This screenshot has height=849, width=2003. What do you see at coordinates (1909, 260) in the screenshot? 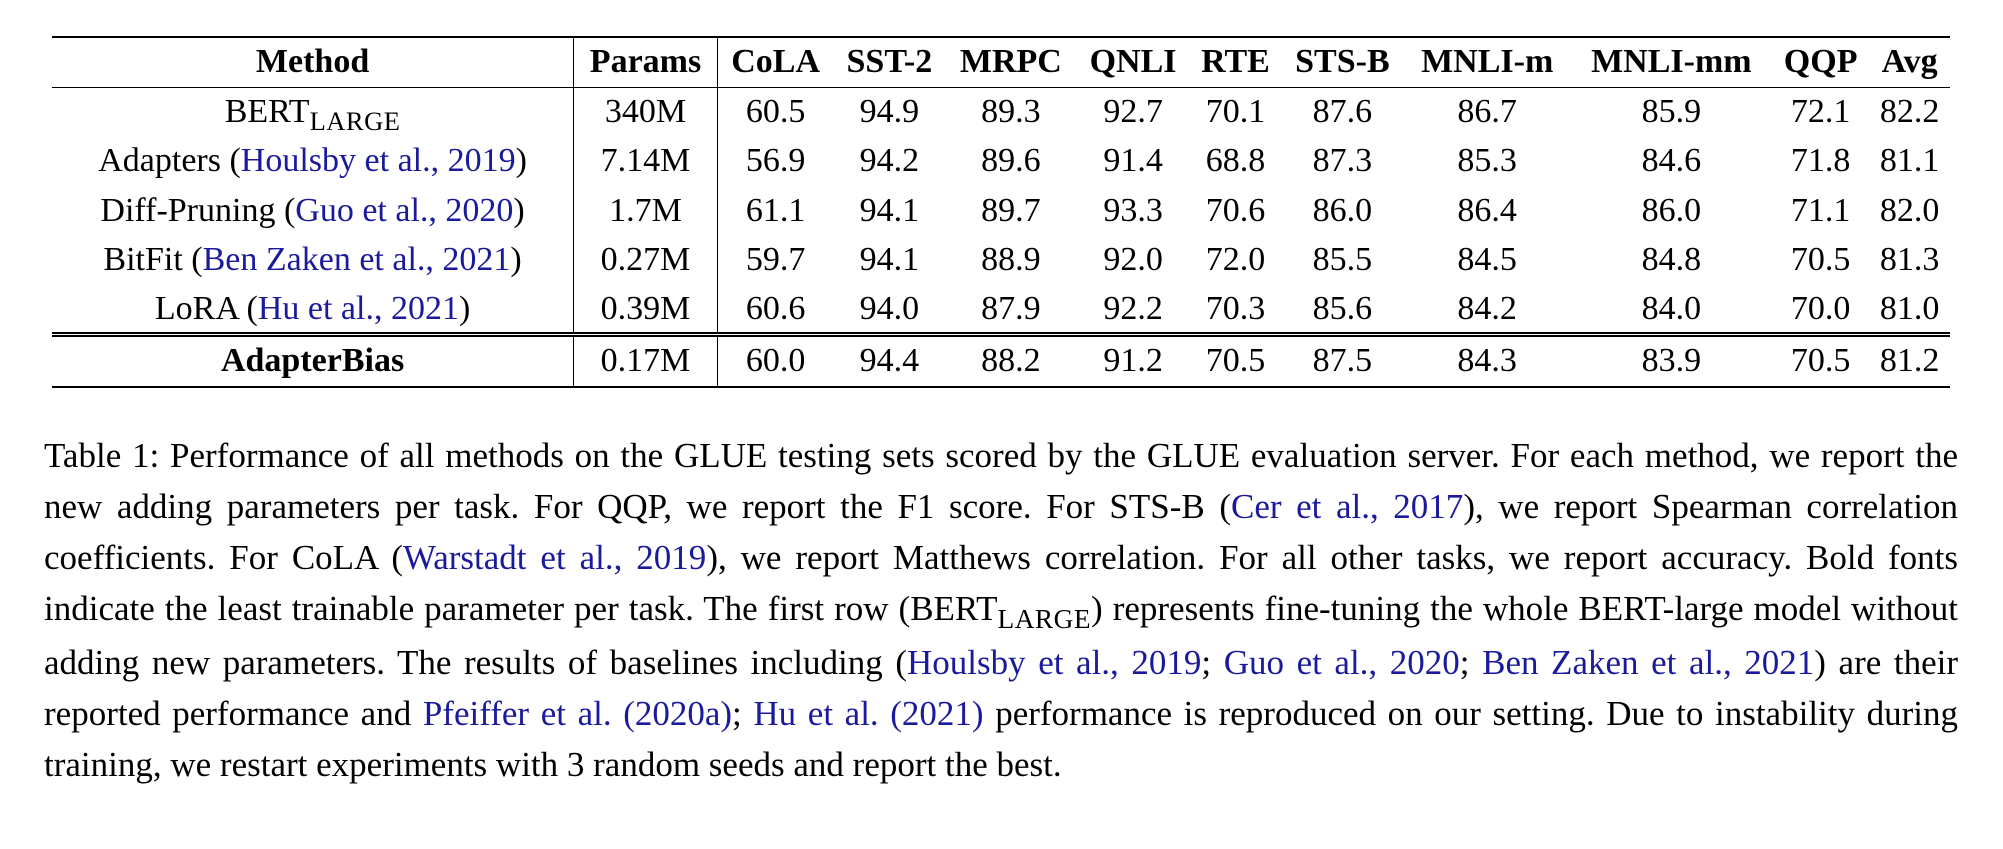
I see `score-cell: 81.3` at bounding box center [1909, 260].